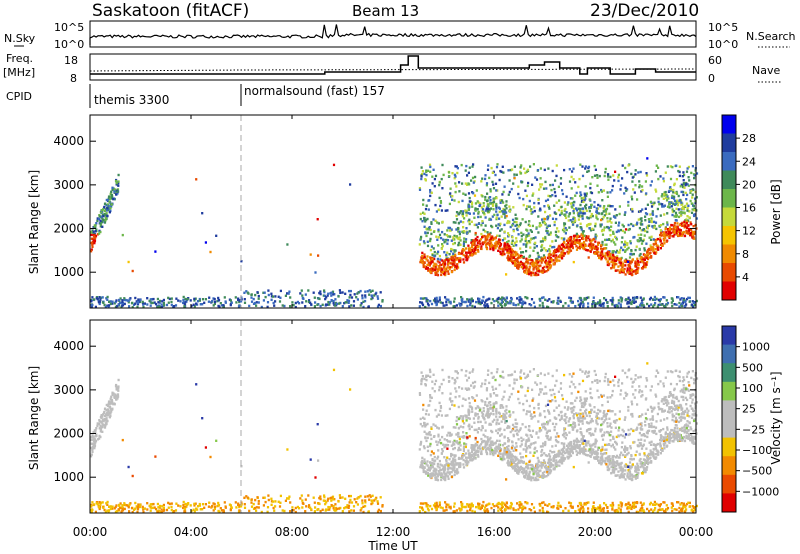 The image size is (800, 554). I want to click on freq-left-tick-top: 18, so click(71, 60).